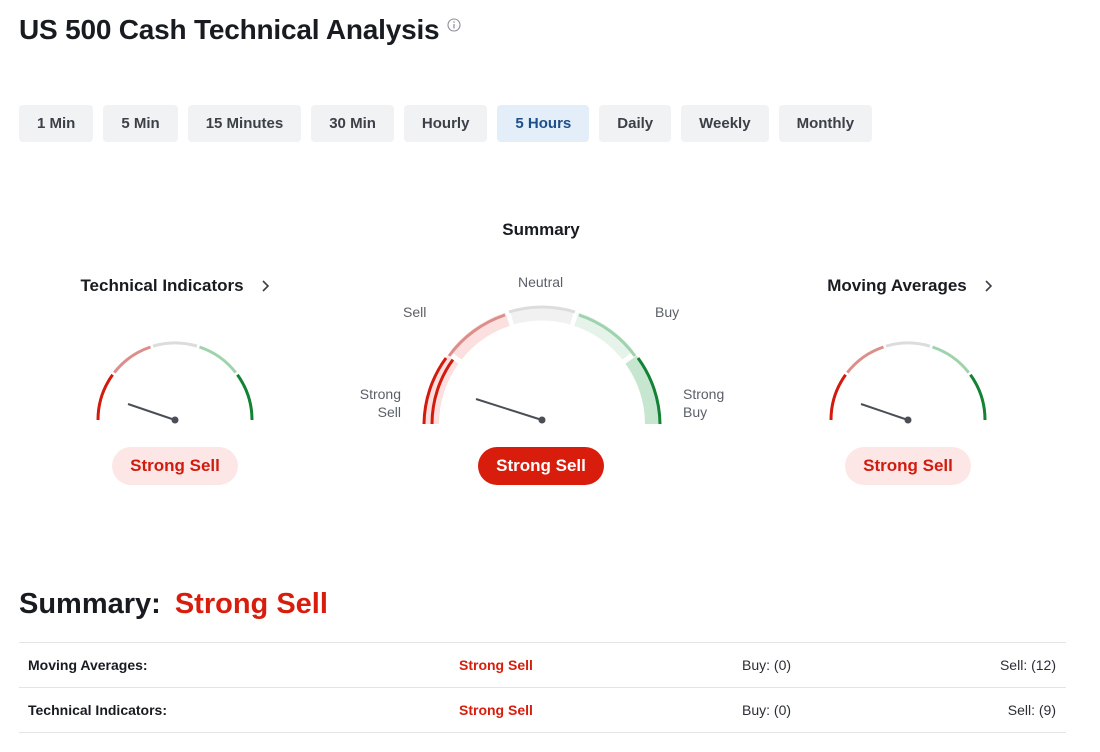 The image size is (1100, 752). Describe the element at coordinates (90, 604) in the screenshot. I see `summary-label: Summary:` at that location.